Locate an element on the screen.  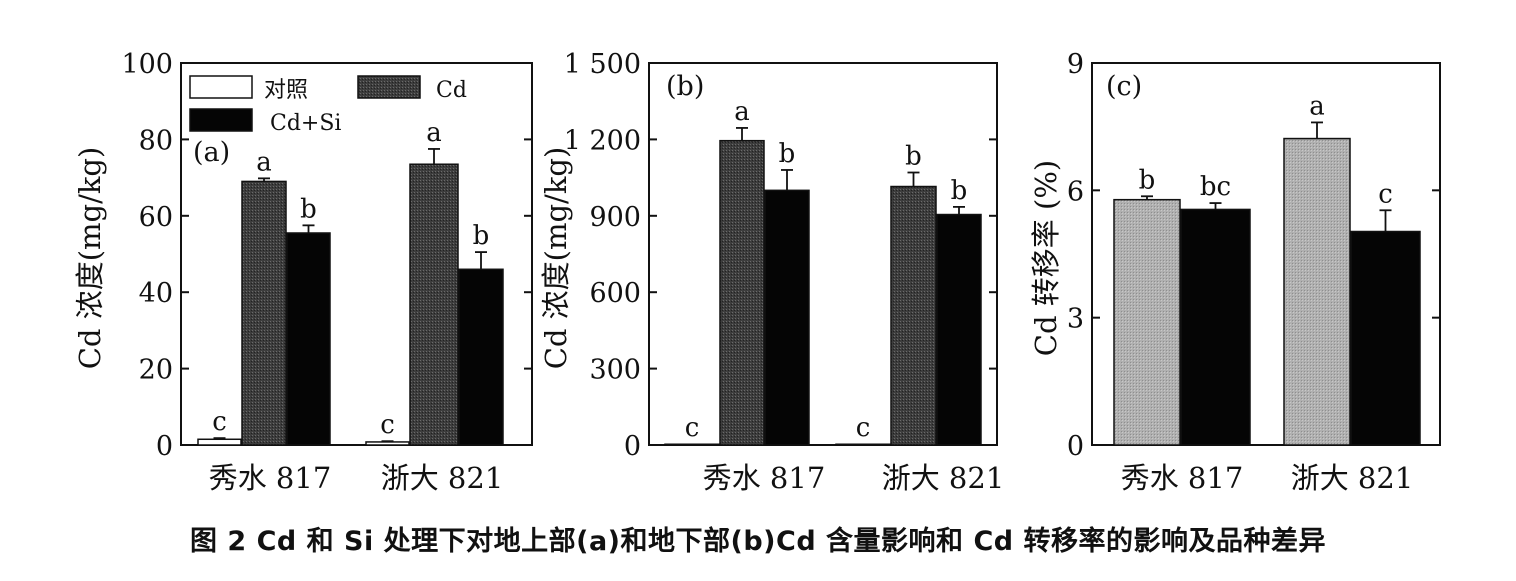
y-tick-label: 80 is located at coordinates (156, 140).